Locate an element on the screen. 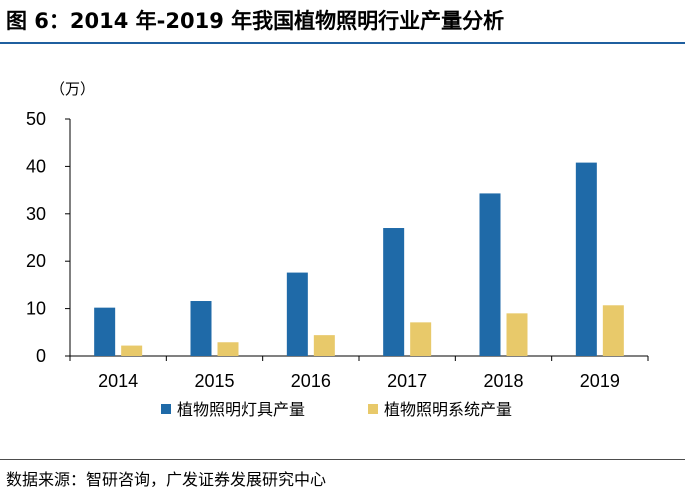  x-tick-label: 2017 is located at coordinates (407, 381).